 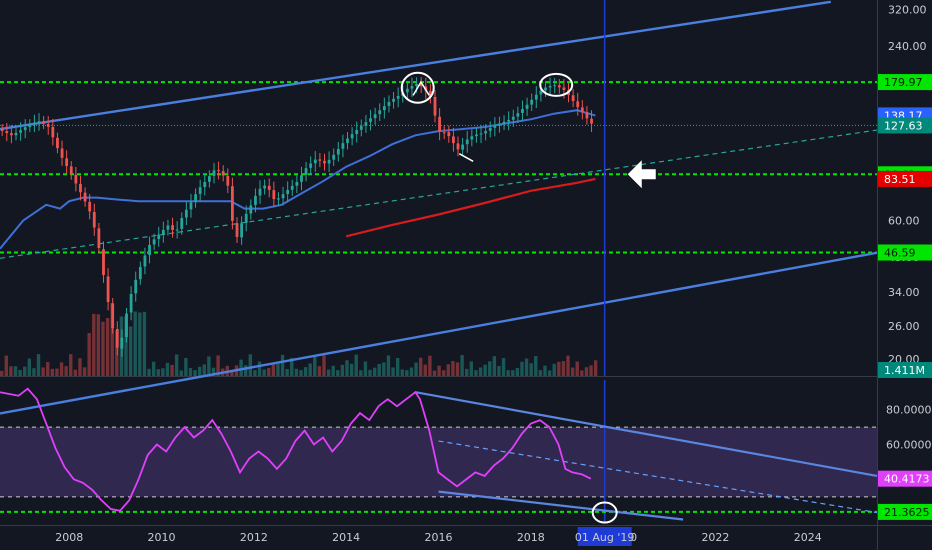 I want to click on price-tag: 127.63, so click(x=903, y=125).